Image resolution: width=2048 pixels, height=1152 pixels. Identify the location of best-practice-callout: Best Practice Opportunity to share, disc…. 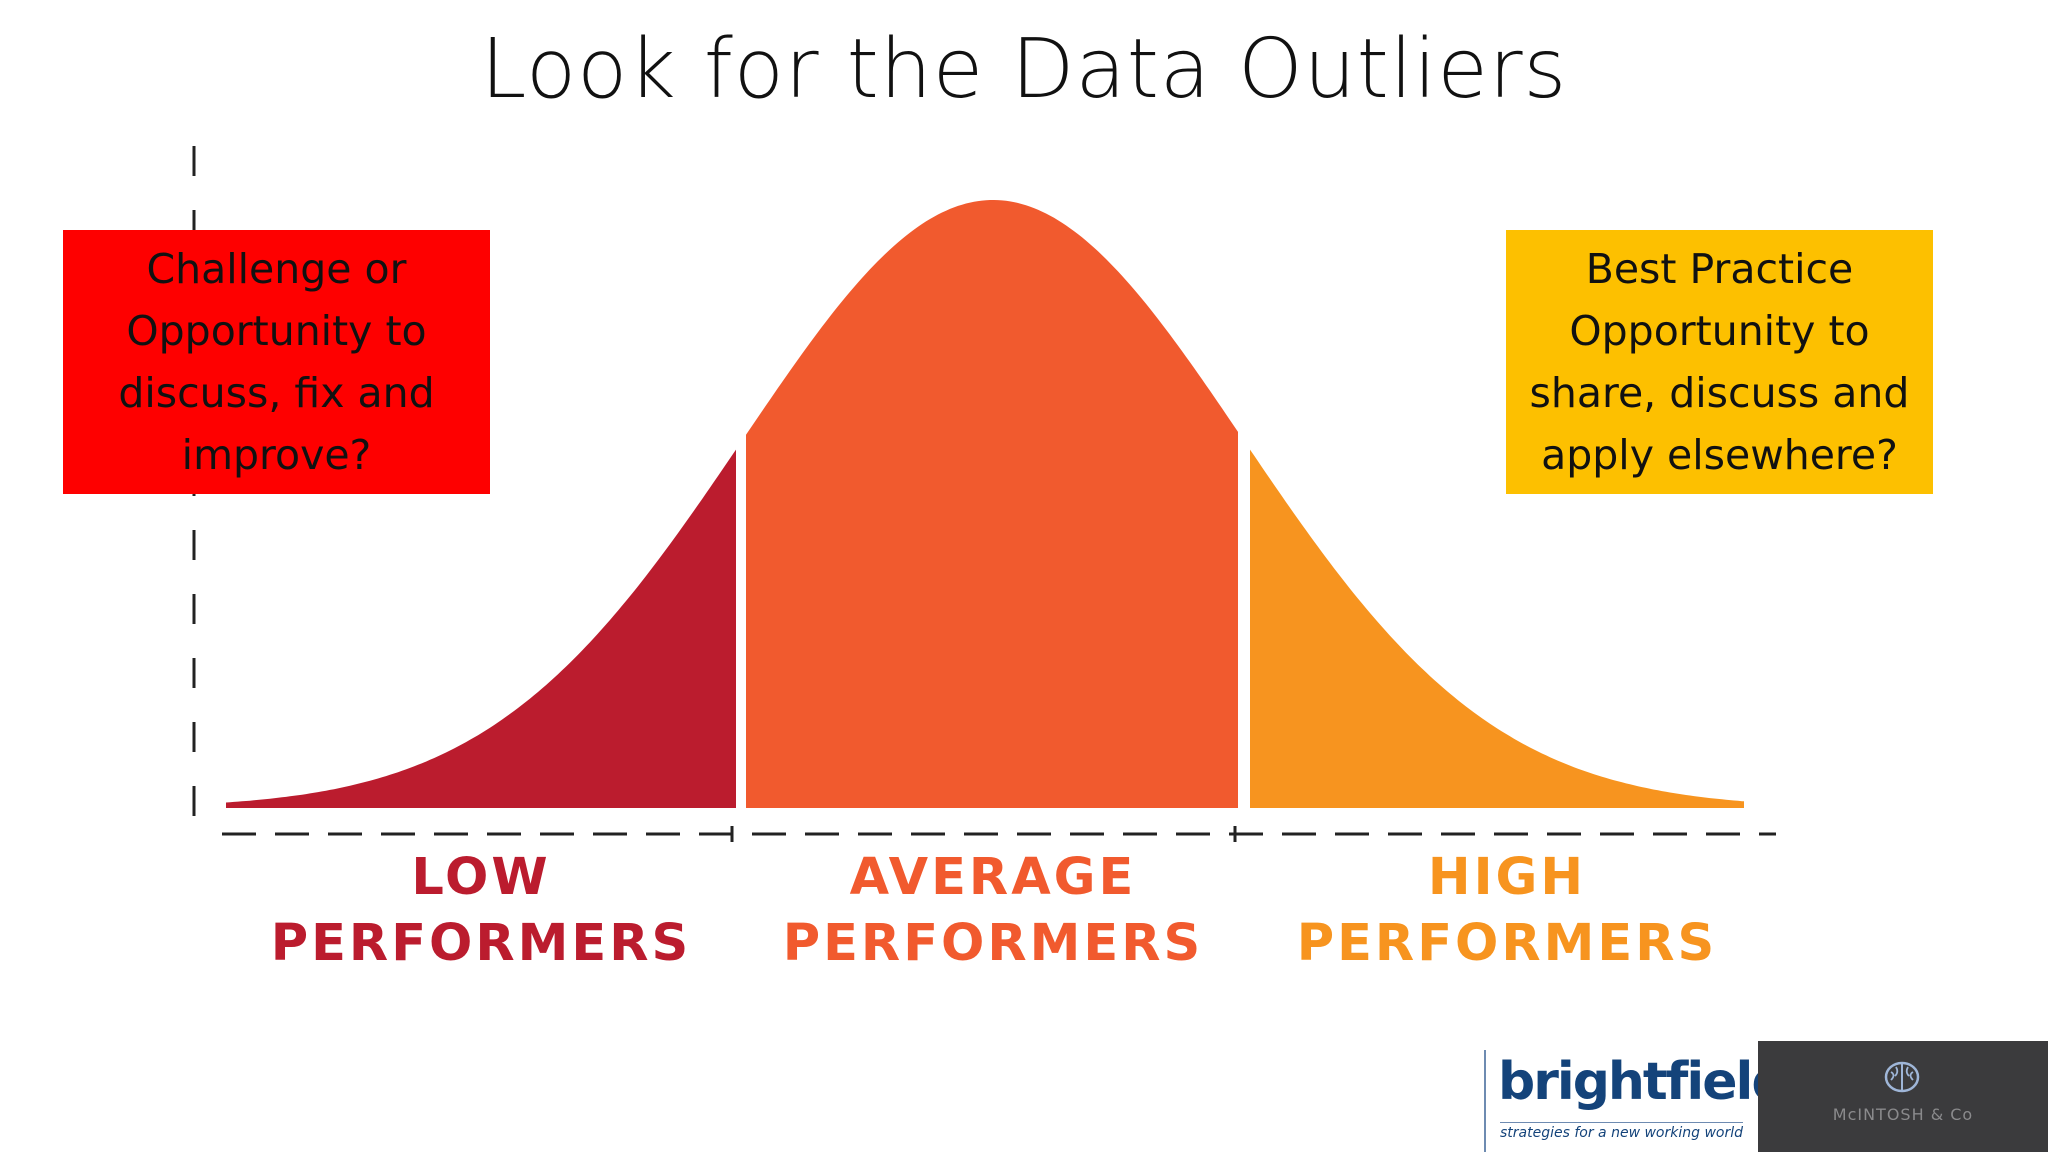
(1719, 362).